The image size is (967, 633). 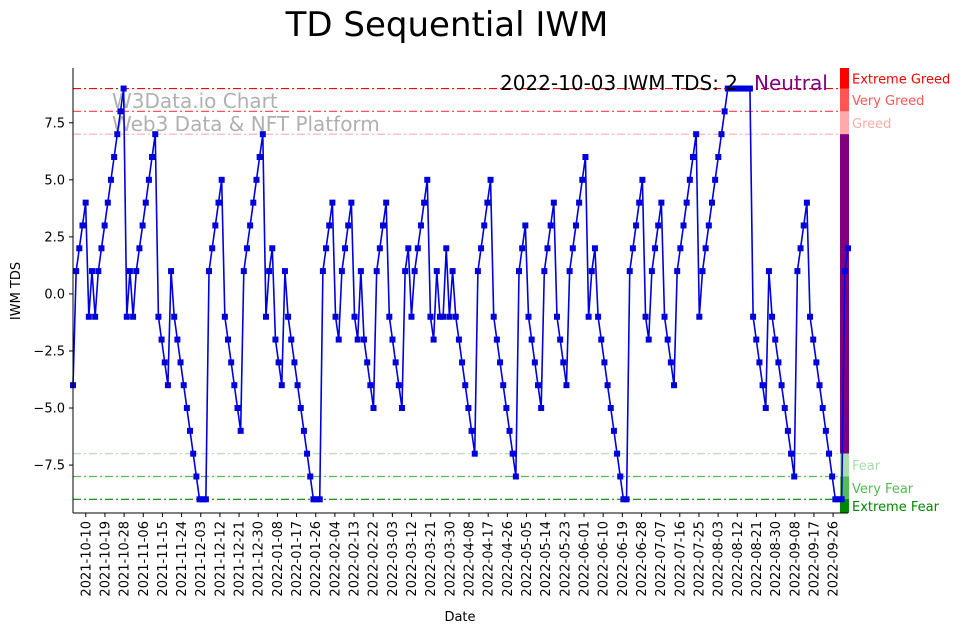 I want to click on sentiment-label: Greed, so click(x=871, y=124).